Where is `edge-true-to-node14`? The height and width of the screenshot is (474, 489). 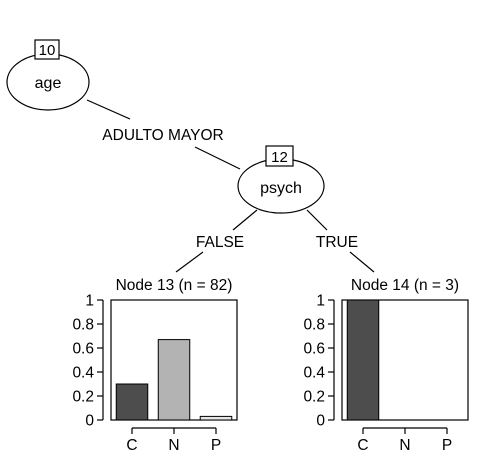
edge-true-to-node14 is located at coordinates (362, 262).